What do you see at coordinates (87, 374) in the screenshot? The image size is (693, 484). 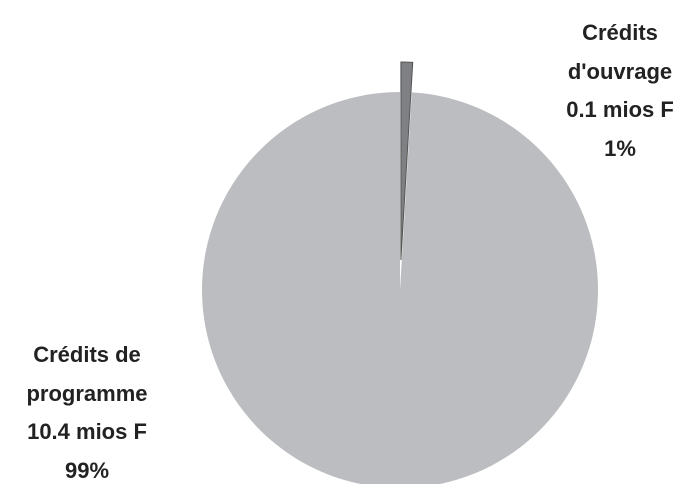 I see `category-label: Crédits de programme` at bounding box center [87, 374].